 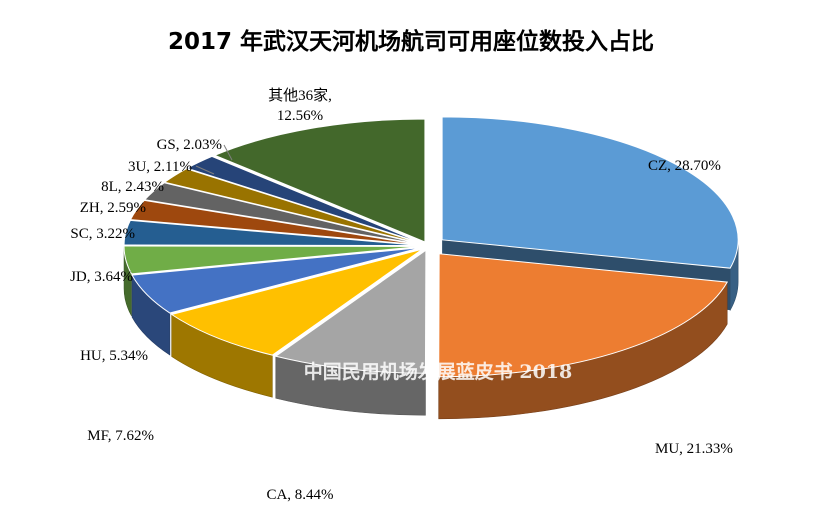 I want to click on slice-其他36家, so click(x=319, y=180).